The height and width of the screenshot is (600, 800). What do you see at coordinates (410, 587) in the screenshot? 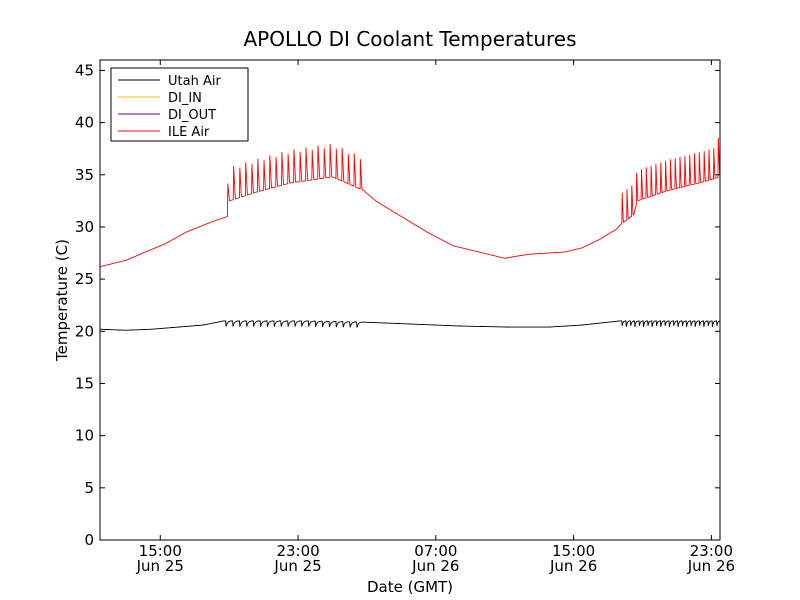
I see `x-axis-label: Date (GMT)` at bounding box center [410, 587].